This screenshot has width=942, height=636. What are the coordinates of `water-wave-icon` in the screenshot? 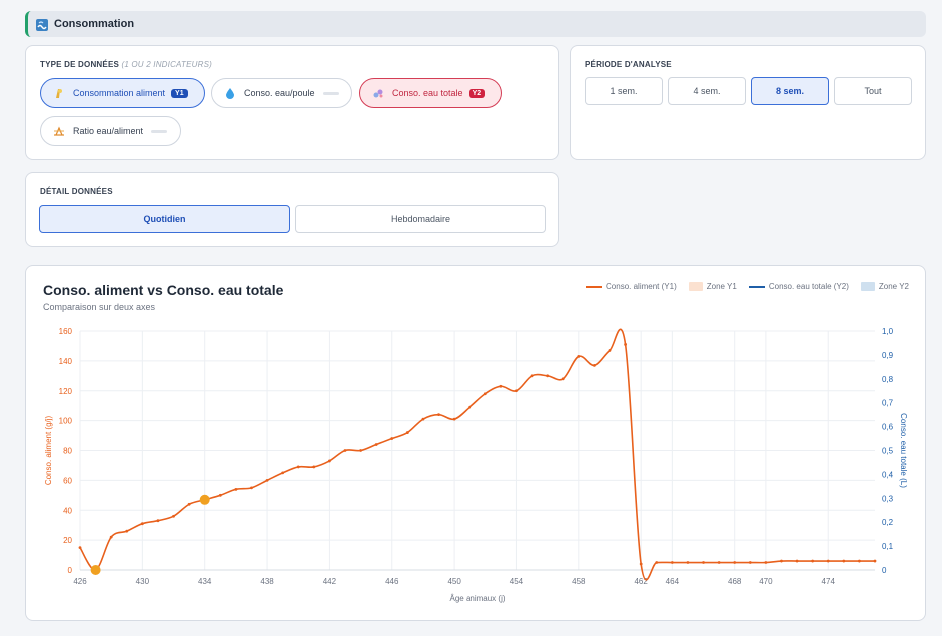 It's located at (42, 24).